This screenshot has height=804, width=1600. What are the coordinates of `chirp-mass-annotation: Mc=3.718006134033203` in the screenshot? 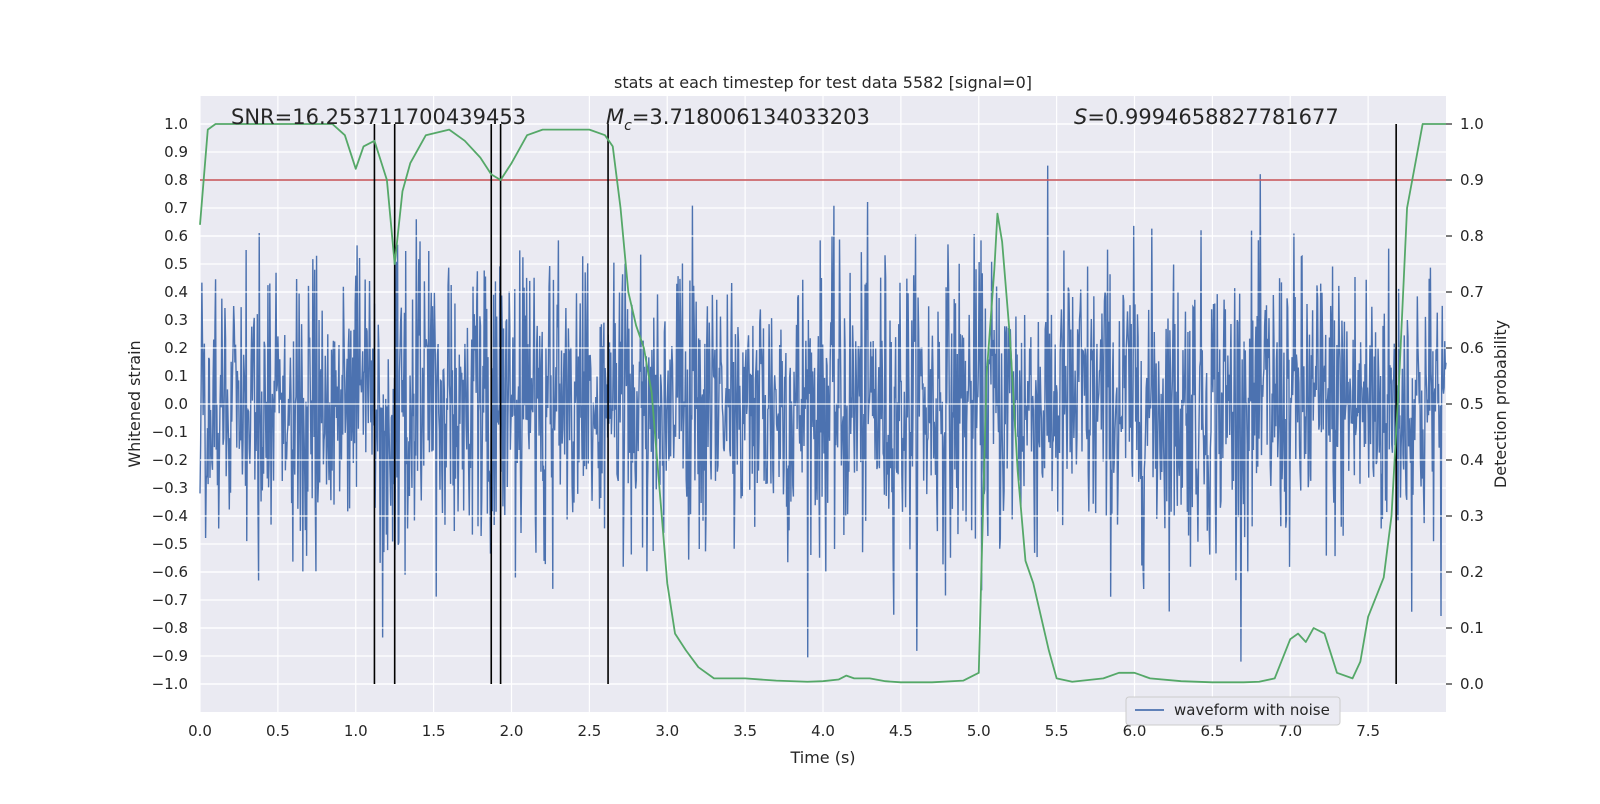 It's located at (738, 119).